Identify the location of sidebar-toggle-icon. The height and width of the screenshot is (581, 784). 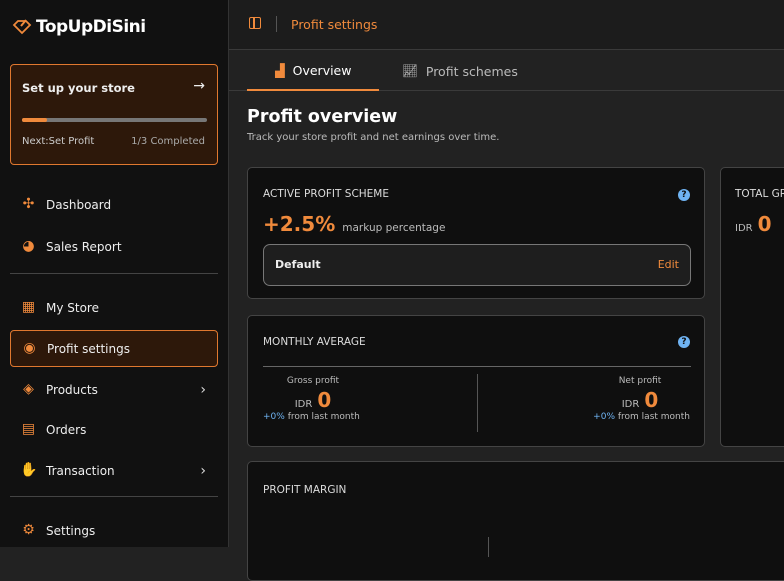
(255, 23).